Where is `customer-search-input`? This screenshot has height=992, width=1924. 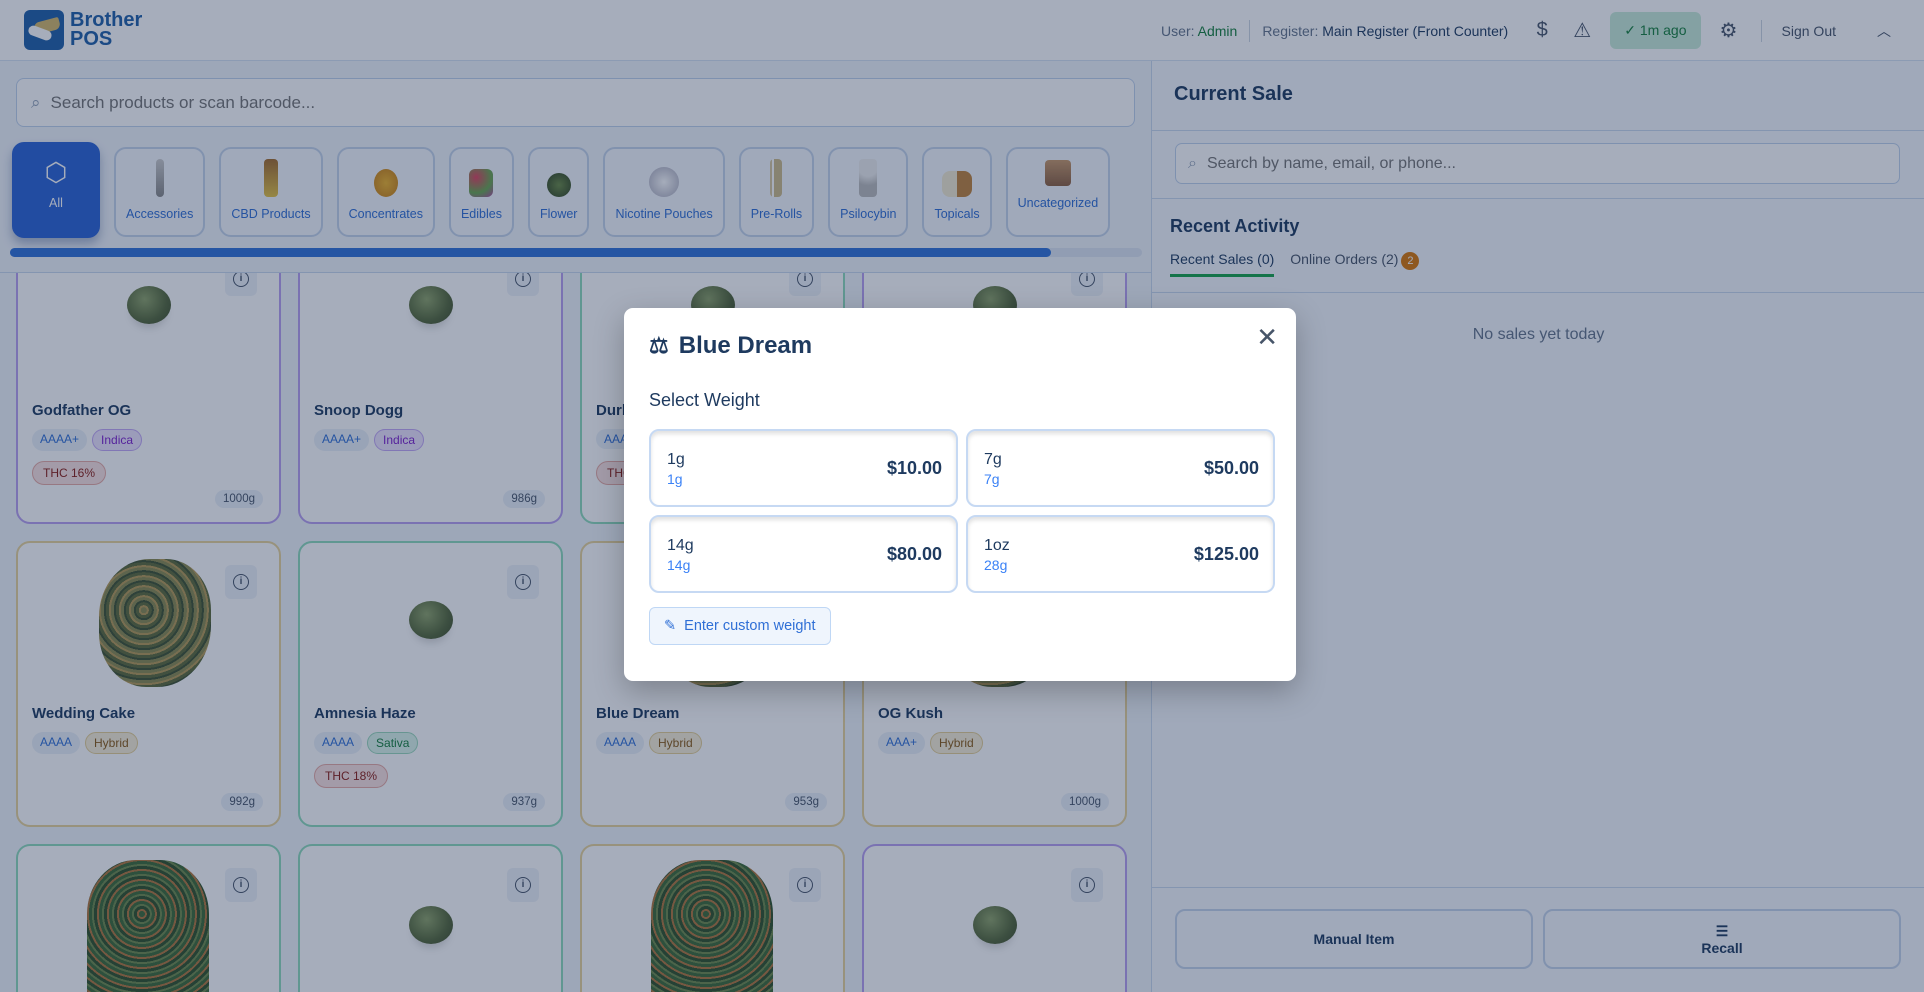
customer-search-input is located at coordinates (1552, 163).